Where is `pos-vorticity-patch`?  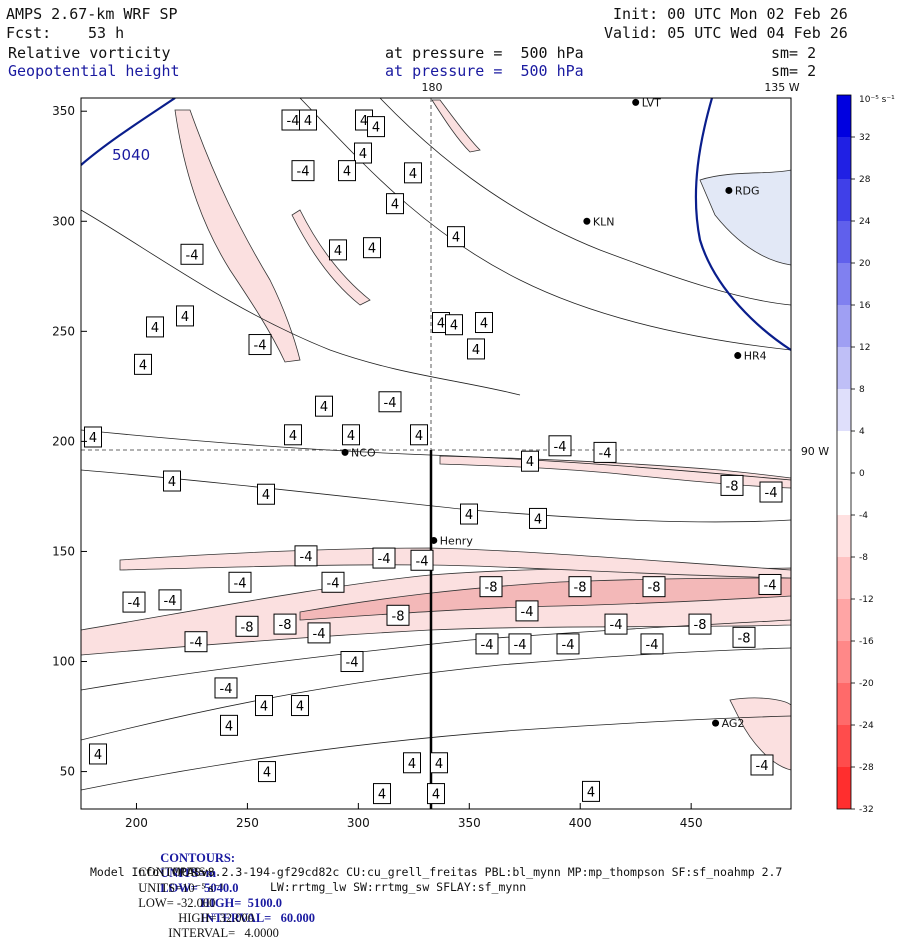
pos-vorticity-patch is located at coordinates (745, 217).